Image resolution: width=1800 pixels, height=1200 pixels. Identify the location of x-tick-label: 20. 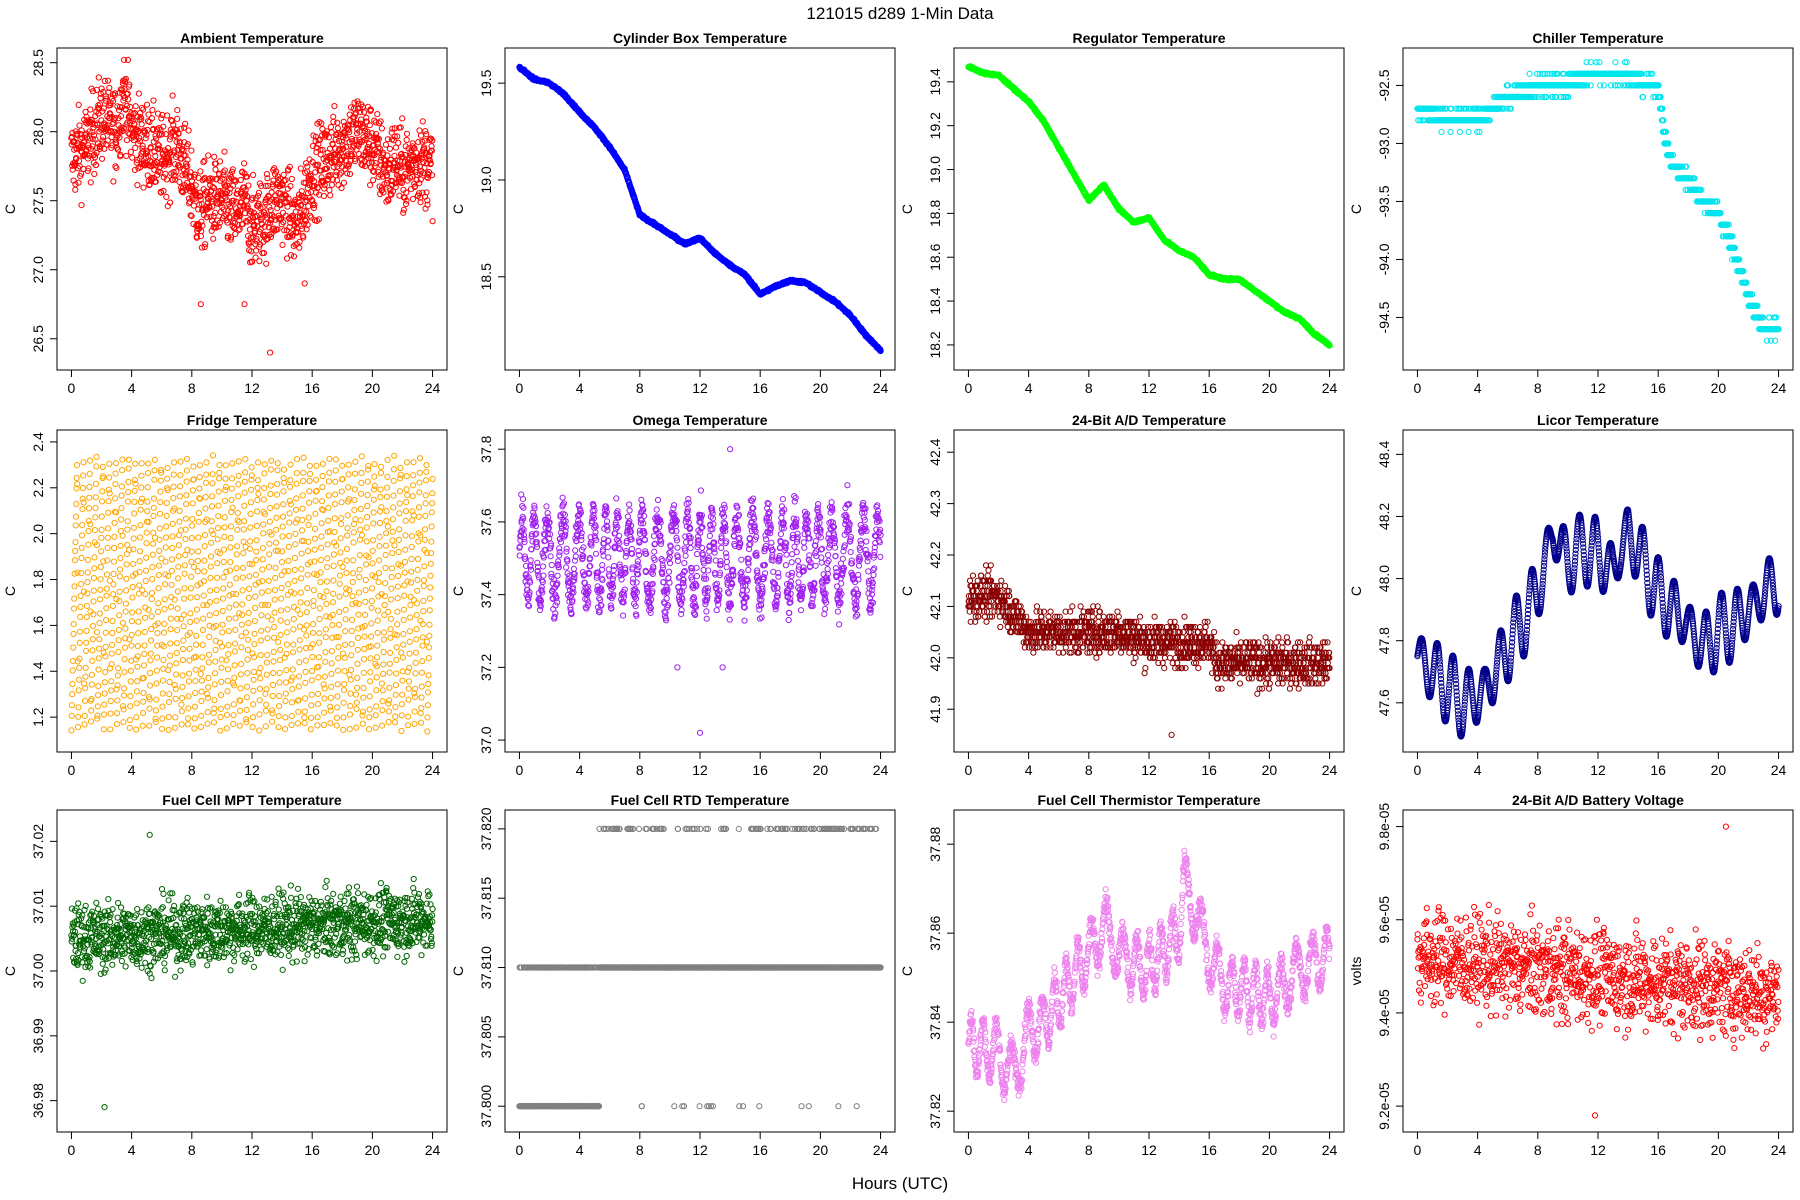
(1270, 388).